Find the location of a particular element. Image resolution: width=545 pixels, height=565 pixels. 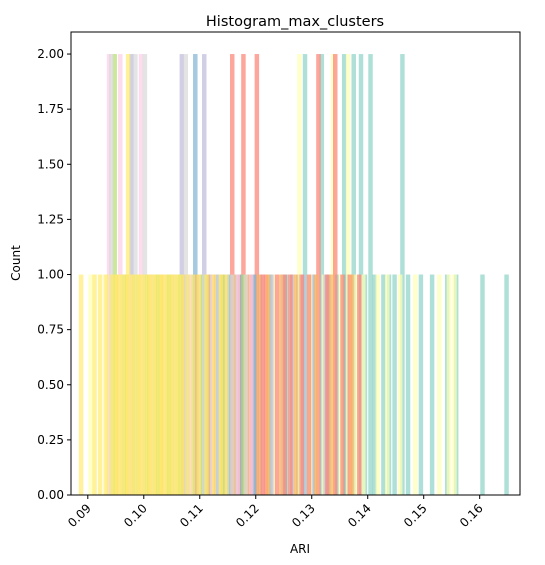

x-tick-label: 0.13 is located at coordinates (303, 515).